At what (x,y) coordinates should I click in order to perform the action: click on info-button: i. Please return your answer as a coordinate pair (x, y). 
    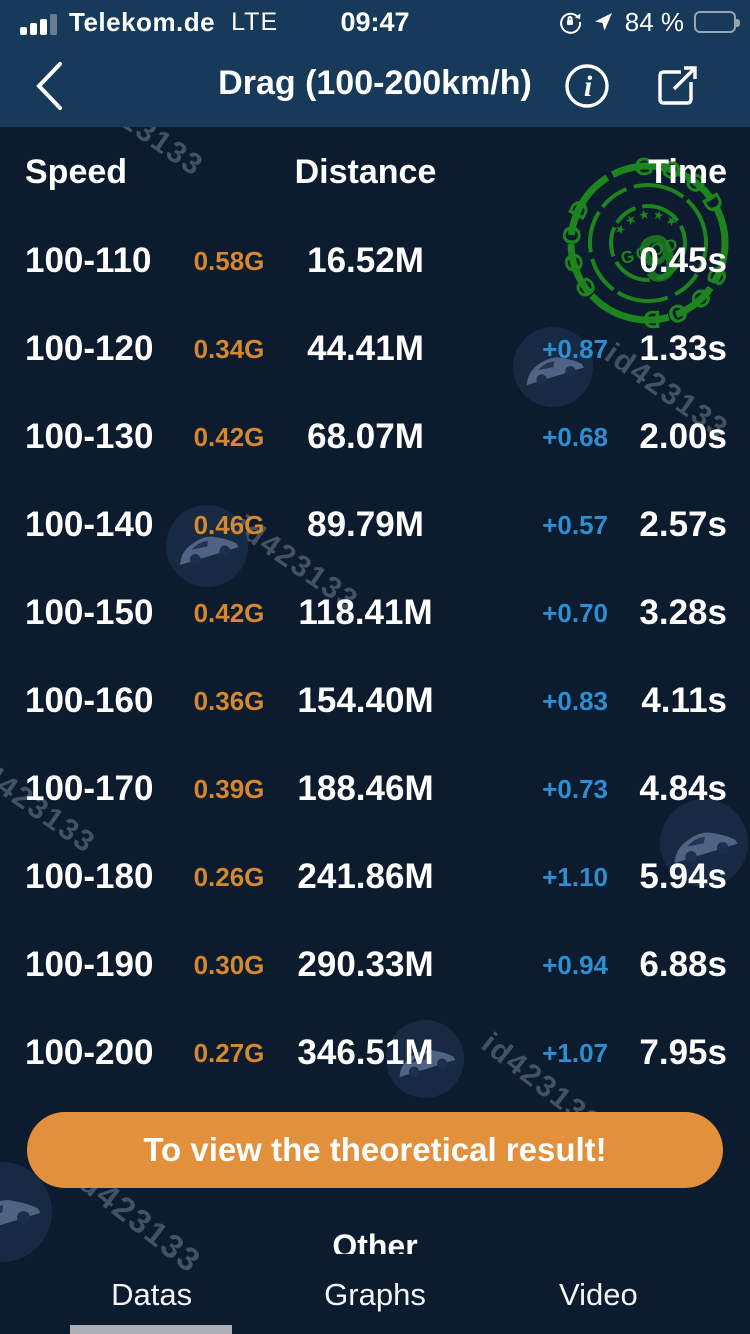
    Looking at the image, I should click on (587, 86).